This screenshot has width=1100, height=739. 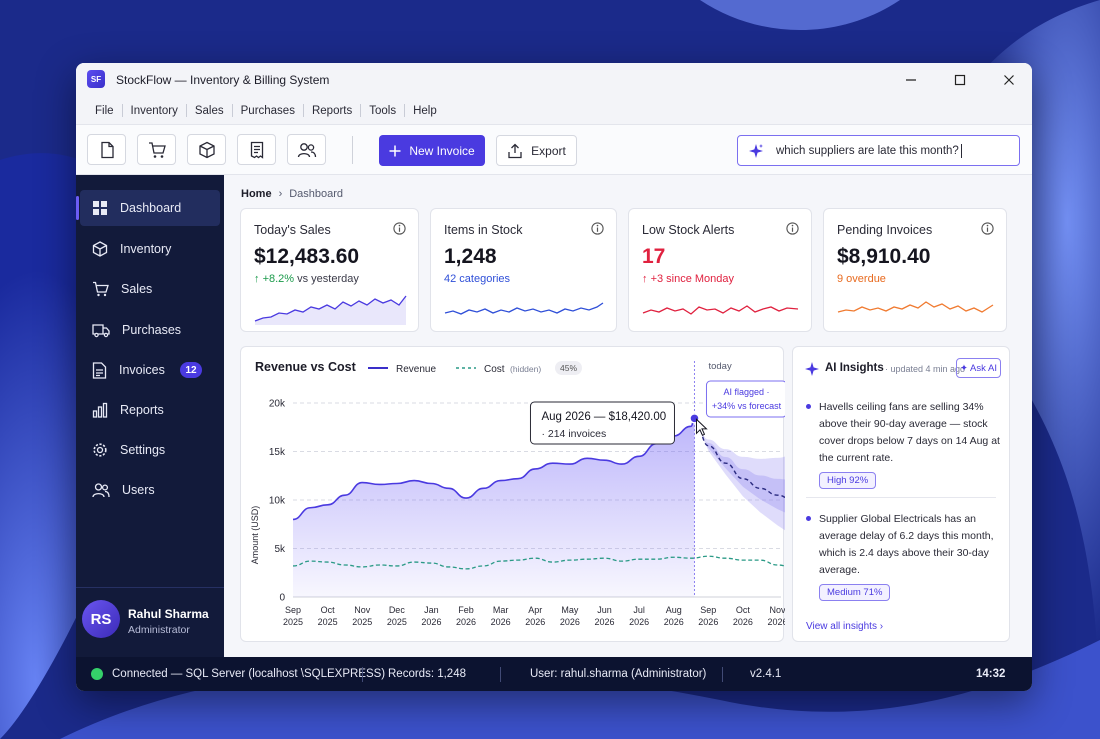 I want to click on cart-button, so click(x=156, y=149).